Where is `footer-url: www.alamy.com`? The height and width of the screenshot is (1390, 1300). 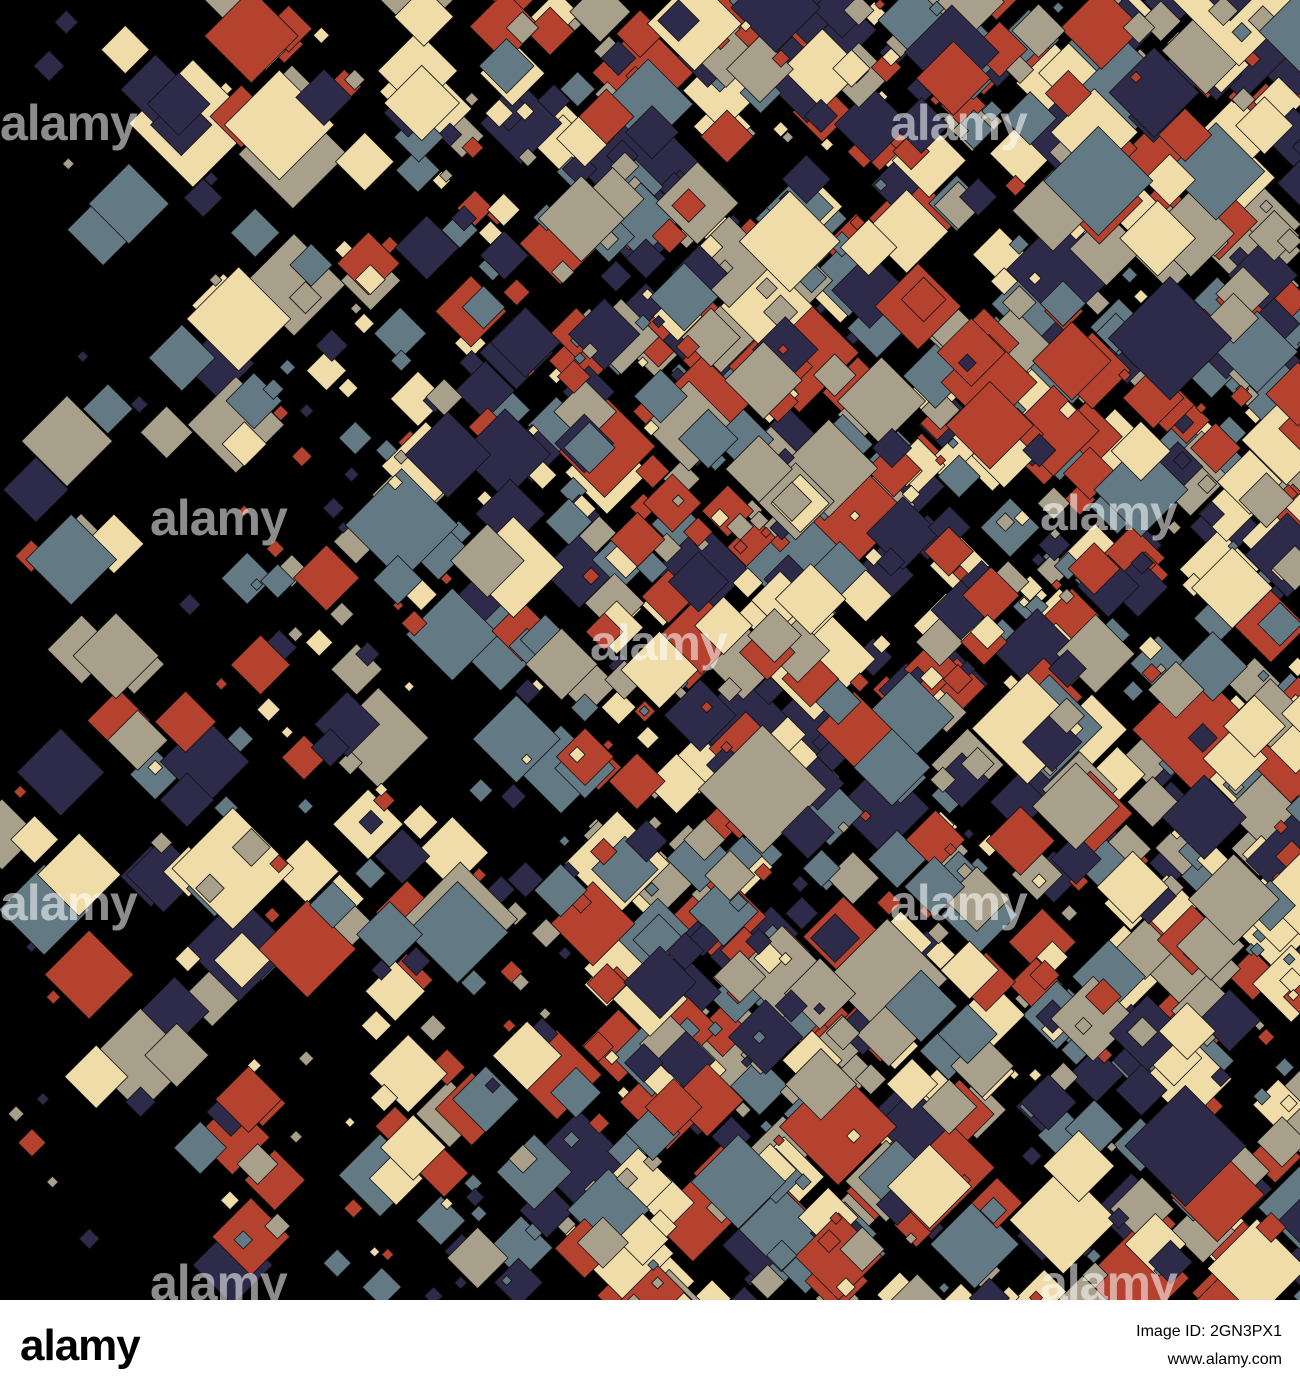
footer-url: www.alamy.com is located at coordinates (1224, 1359).